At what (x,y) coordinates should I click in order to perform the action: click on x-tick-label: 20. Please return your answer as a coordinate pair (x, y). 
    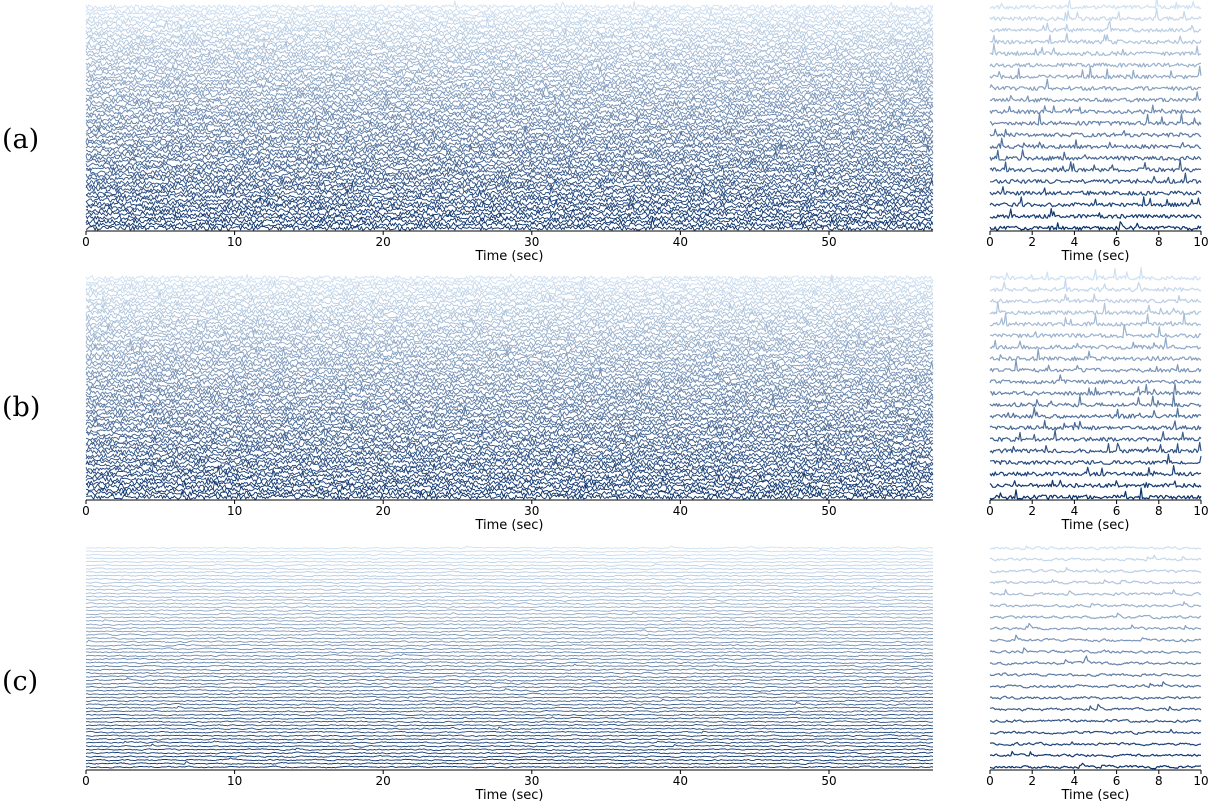
    Looking at the image, I should click on (383, 511).